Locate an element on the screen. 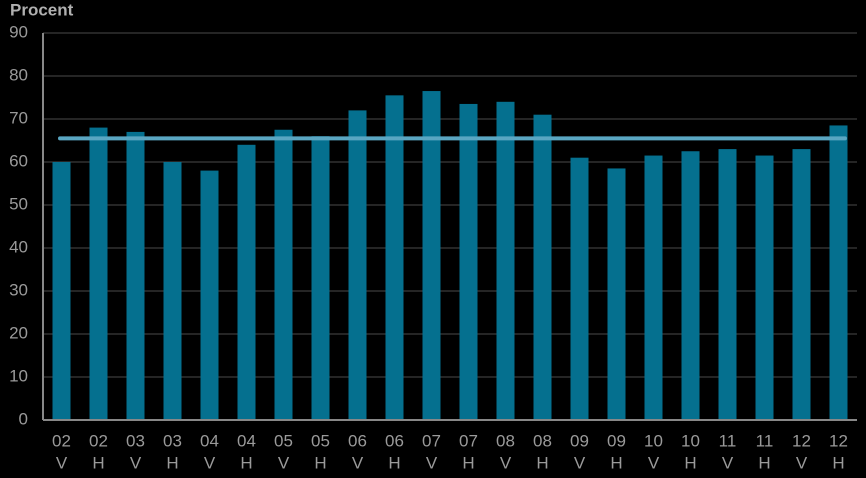 Image resolution: width=866 pixels, height=478 pixels. y-tick-label: 90 is located at coordinates (18, 31).